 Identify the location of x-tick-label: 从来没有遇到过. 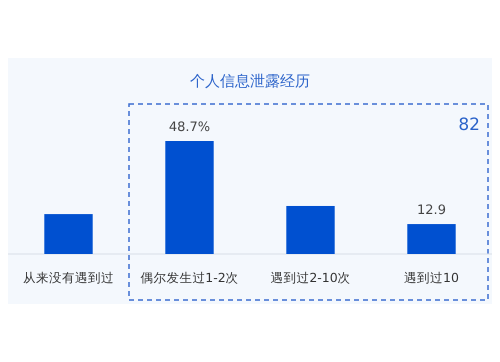
(68, 277).